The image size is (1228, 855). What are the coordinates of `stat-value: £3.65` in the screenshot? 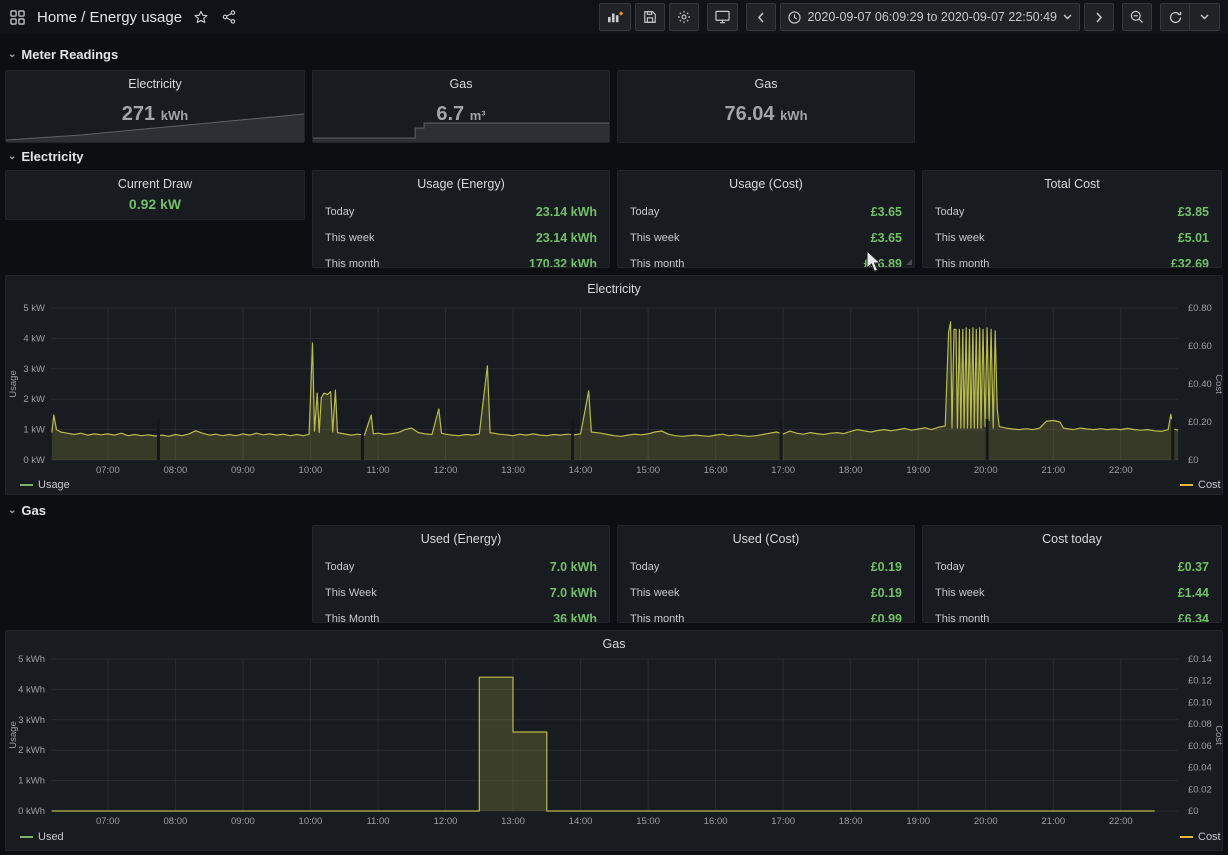 It's located at (886, 212).